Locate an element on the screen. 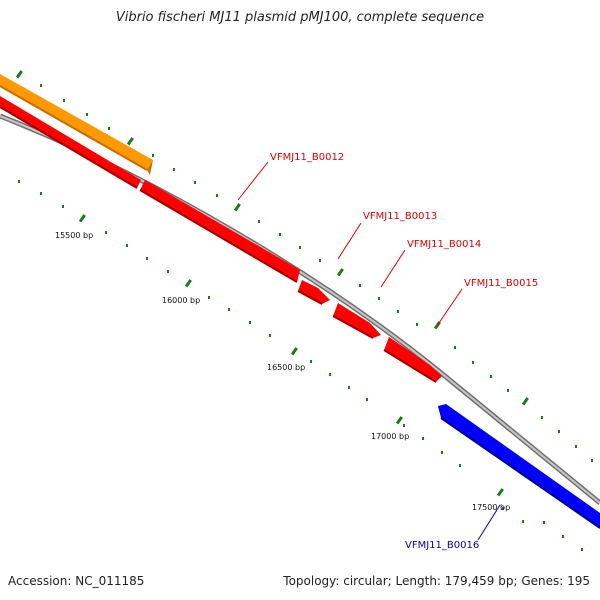 Image resolution: width=600 pixels, height=600 pixels. bp-label-16500: 16500 bp is located at coordinates (286, 367).